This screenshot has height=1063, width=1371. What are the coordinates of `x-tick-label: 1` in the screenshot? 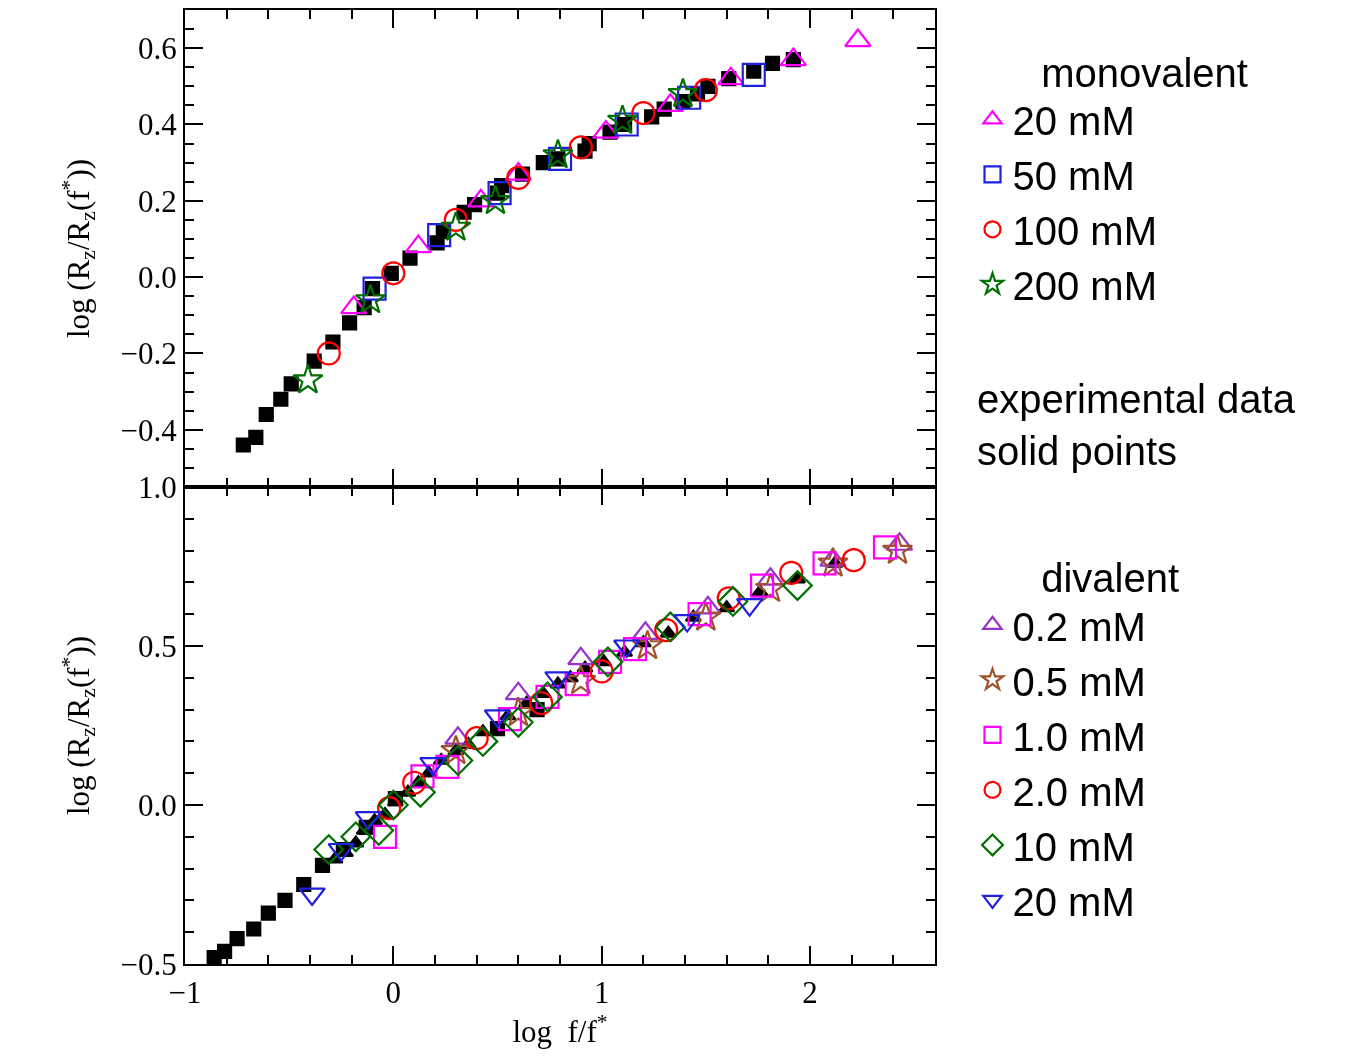 It's located at (601, 993).